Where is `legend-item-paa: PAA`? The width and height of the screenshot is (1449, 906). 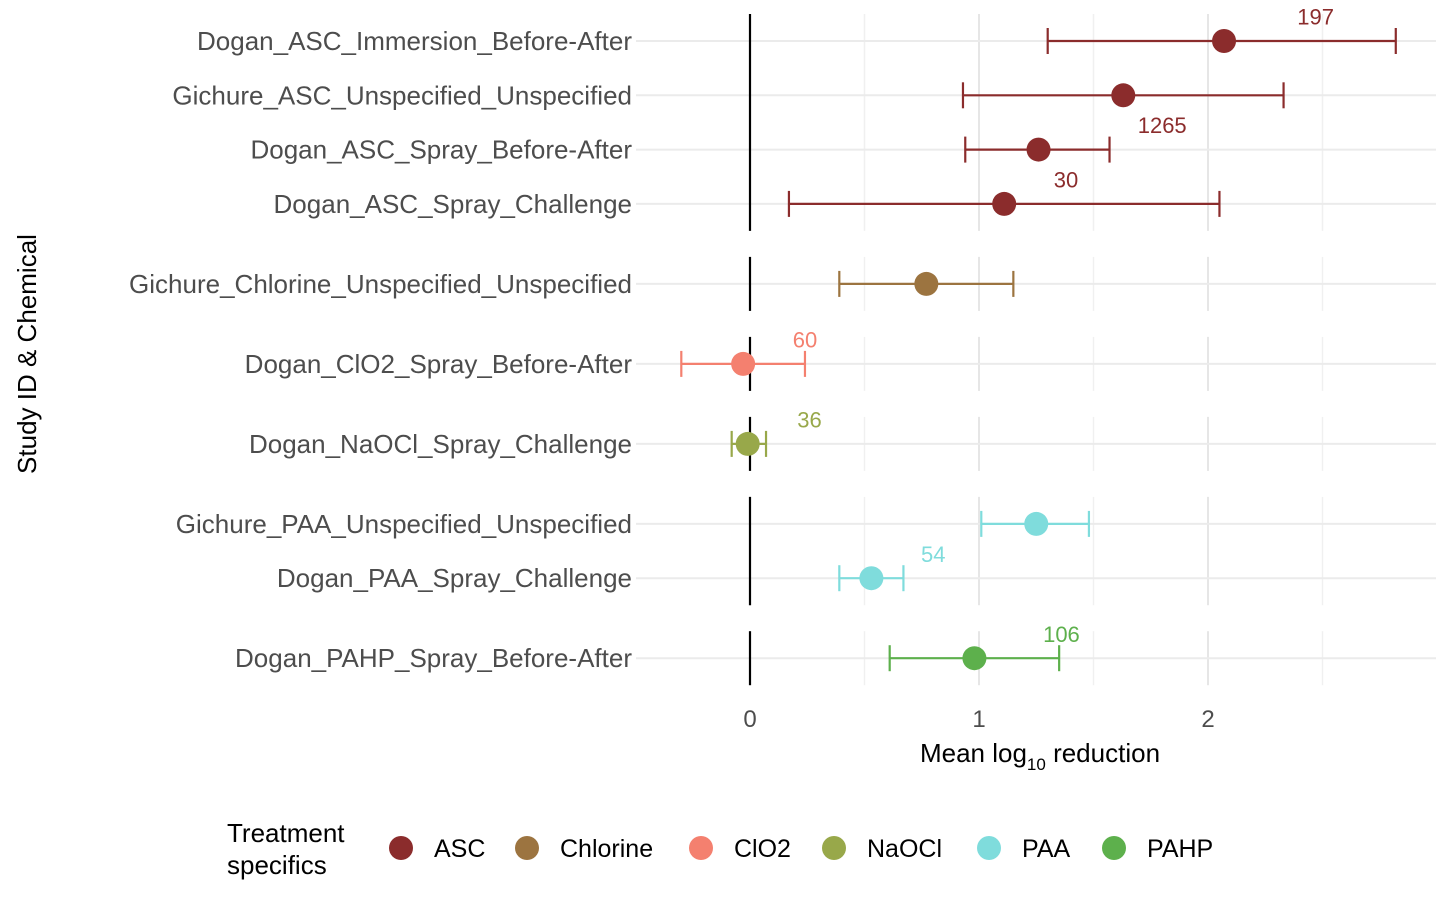
legend-item-paa: PAA is located at coordinates (1023, 849).